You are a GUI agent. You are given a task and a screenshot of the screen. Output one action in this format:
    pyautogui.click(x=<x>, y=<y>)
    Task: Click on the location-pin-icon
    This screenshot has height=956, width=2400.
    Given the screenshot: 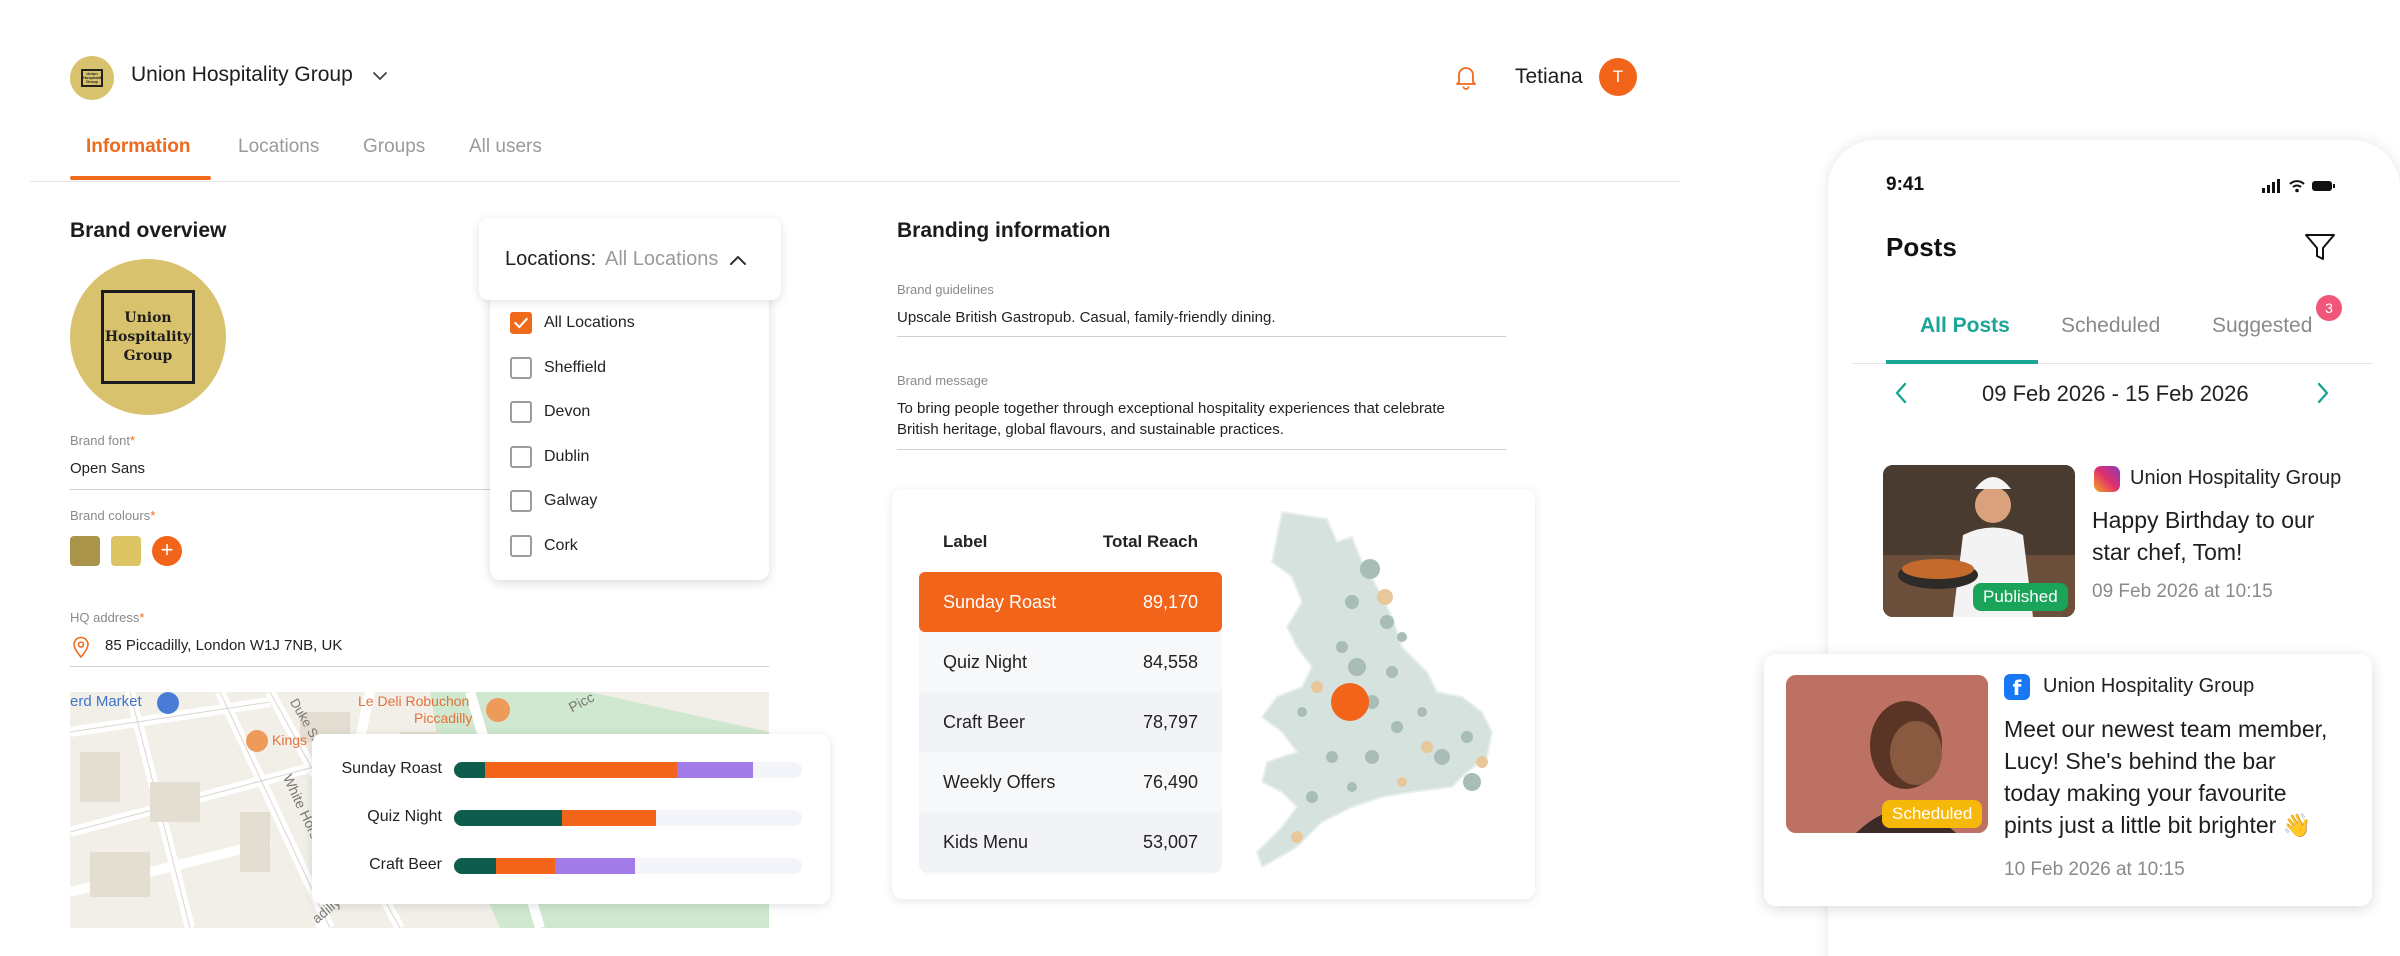 What is the action you would take?
    pyautogui.click(x=81, y=647)
    